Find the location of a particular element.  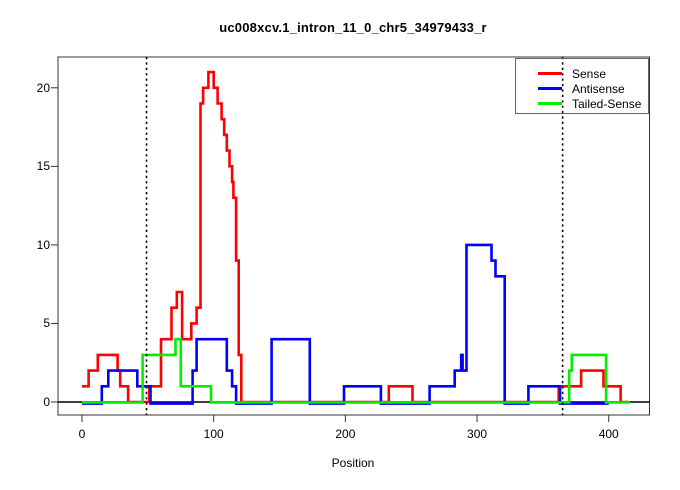

y-tick-label: 20 is located at coordinates (43, 87).